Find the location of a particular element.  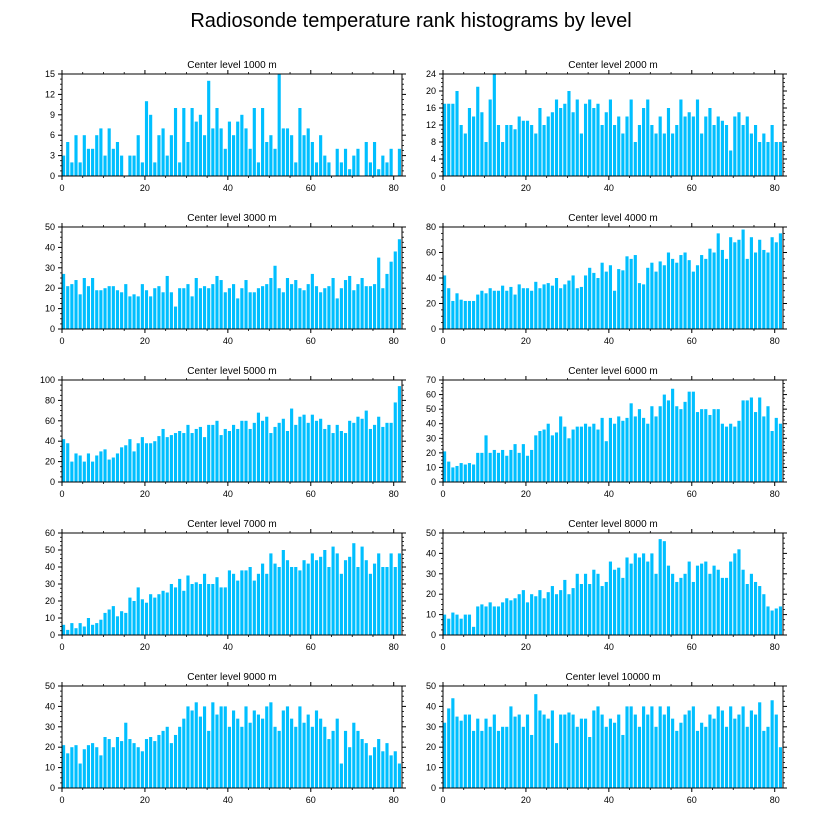

panel-10: Center level 10000 m 0 10 20 30 40 50 0 20 40 60 80 is located at coordinates (606, 738).